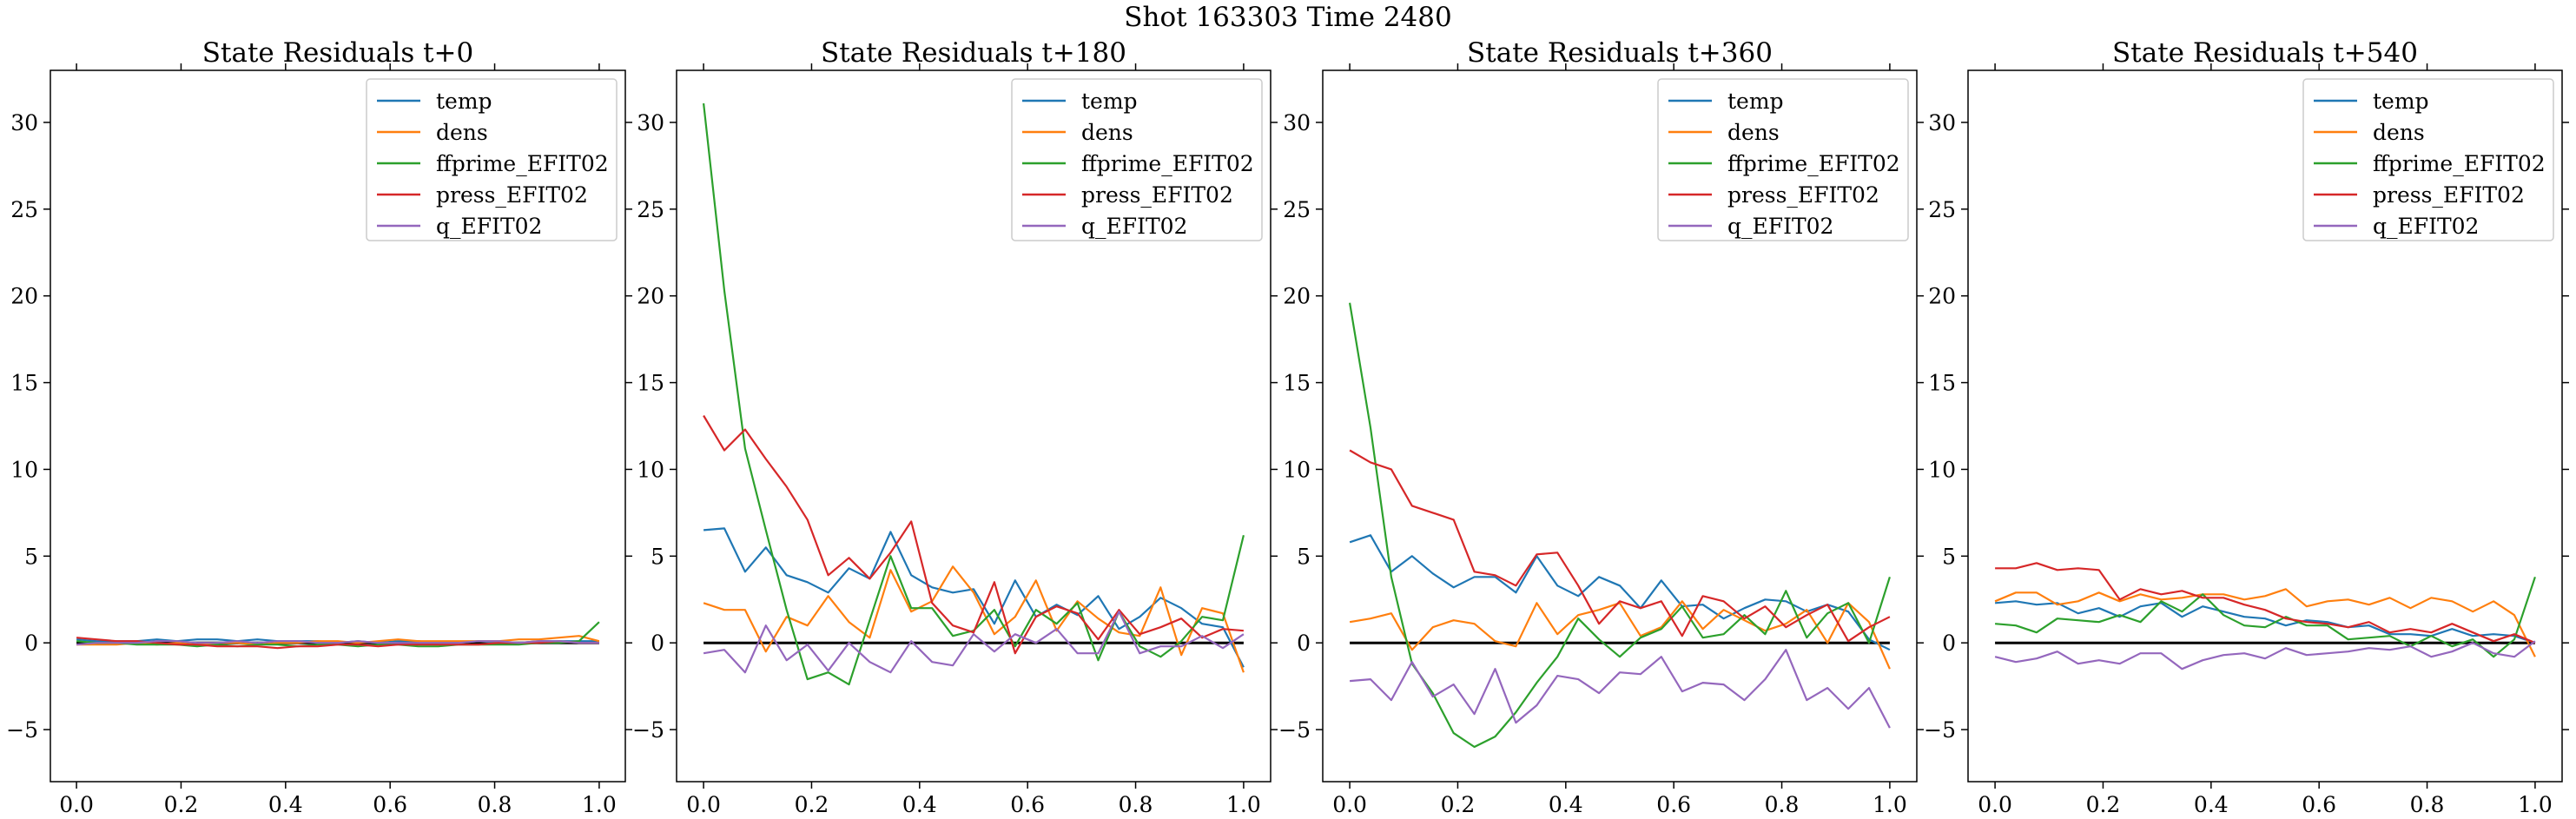  What do you see at coordinates (2265, 53) in the screenshot?
I see `subplot-title: State Residuals t+540` at bounding box center [2265, 53].